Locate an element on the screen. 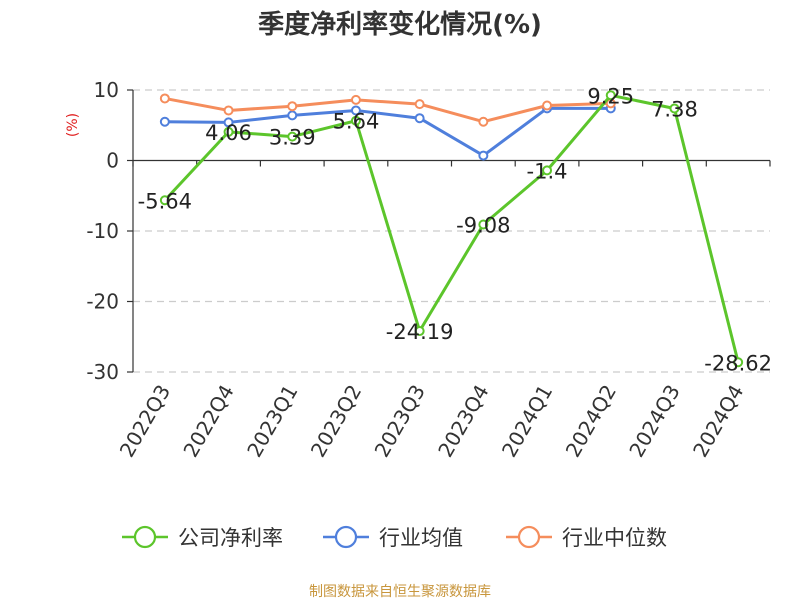 This screenshot has height=600, width=800. y-axis-unit-label: (%) is located at coordinates (73, 125).